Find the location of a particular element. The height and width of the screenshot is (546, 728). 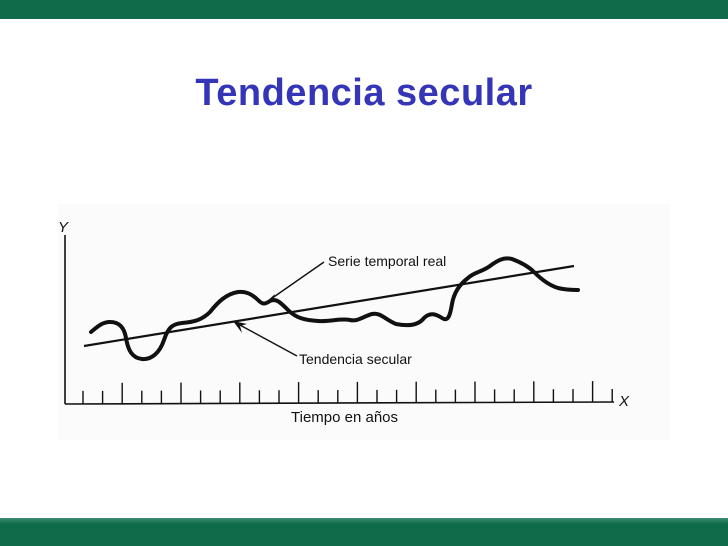

x-axis-caption: Tiempo en años is located at coordinates (344, 417).